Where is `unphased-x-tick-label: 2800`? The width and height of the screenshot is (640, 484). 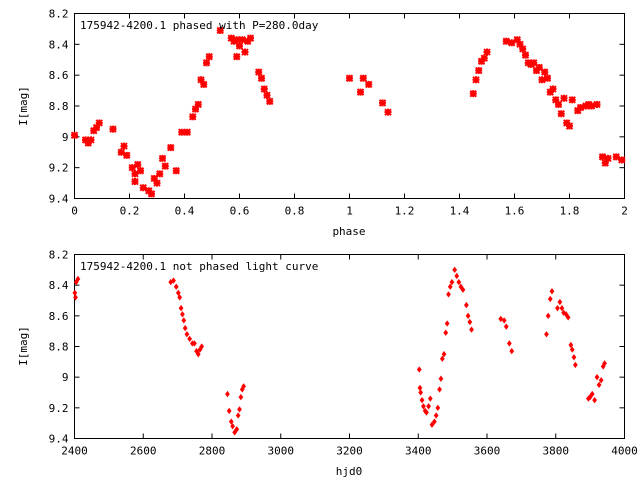 unphased-x-tick-label: 2800 is located at coordinates (212, 451).